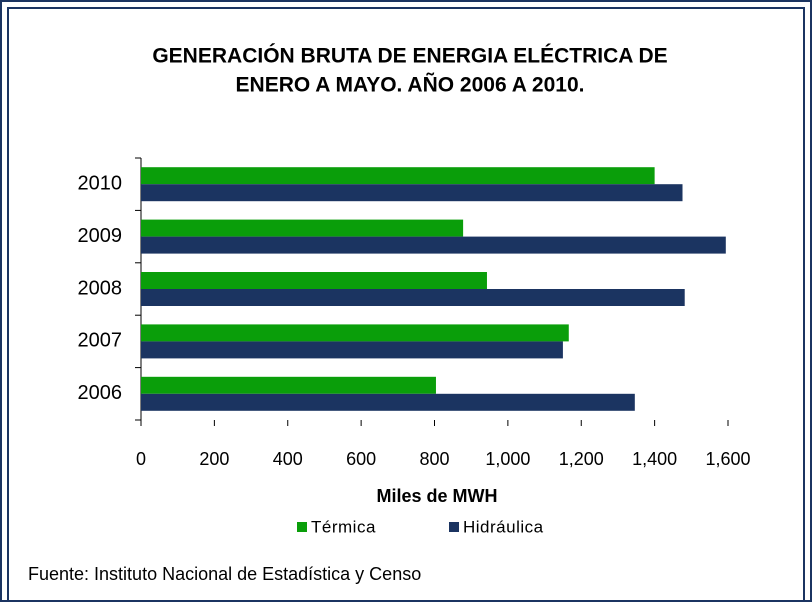 The height and width of the screenshot is (602, 812). What do you see at coordinates (654, 459) in the screenshot?
I see `x-tick-label: 1,400` at bounding box center [654, 459].